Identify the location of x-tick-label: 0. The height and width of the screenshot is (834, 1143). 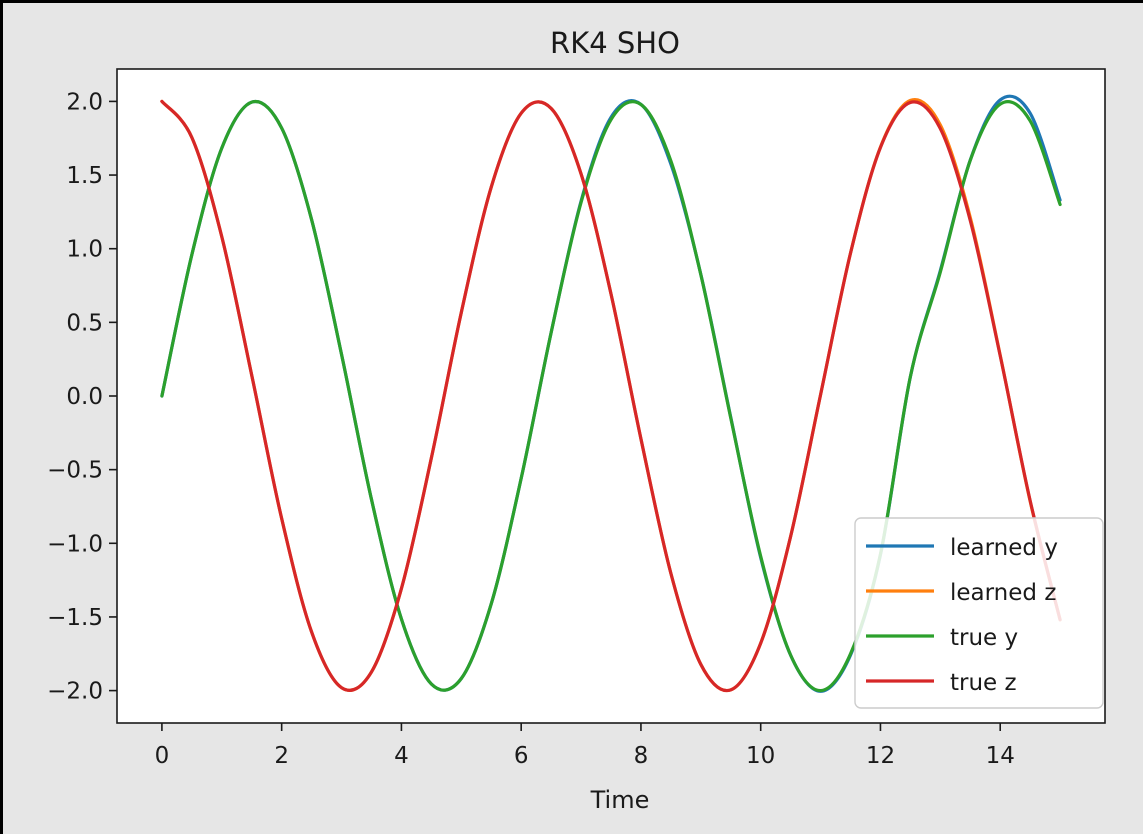
(162, 756).